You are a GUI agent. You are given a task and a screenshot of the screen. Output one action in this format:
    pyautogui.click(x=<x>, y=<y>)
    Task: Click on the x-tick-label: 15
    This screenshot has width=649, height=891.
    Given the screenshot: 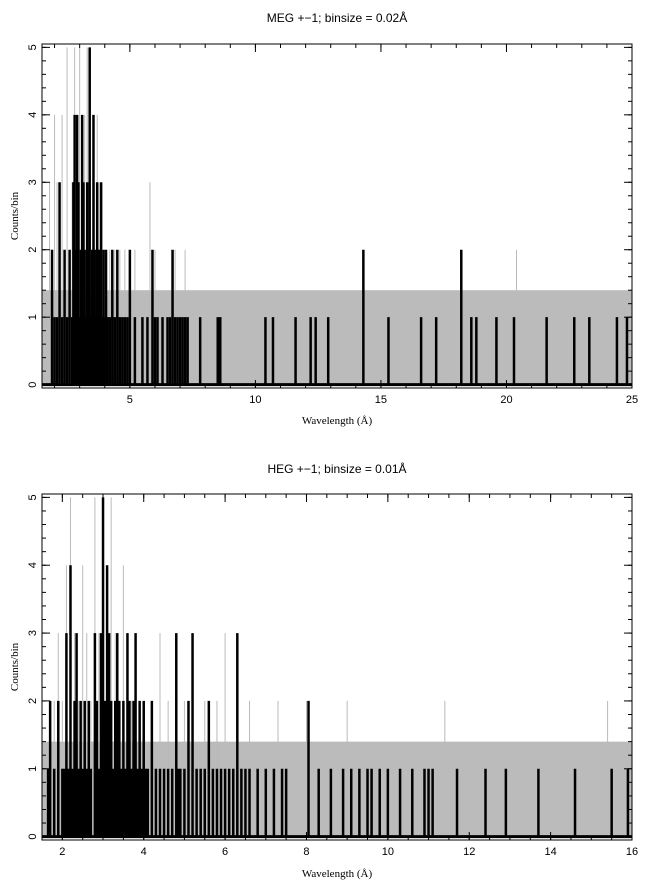 What is the action you would take?
    pyautogui.click(x=381, y=400)
    